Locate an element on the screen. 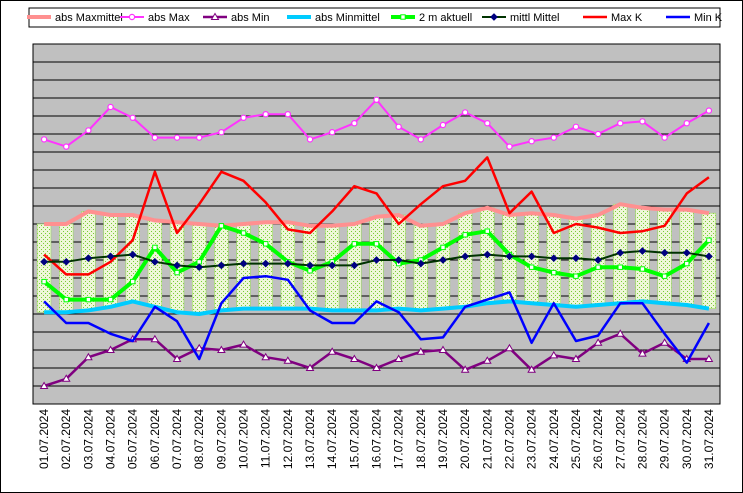 This screenshot has width=743, height=493. x-tick-label: 27.07.2024 is located at coordinates (620, 439).